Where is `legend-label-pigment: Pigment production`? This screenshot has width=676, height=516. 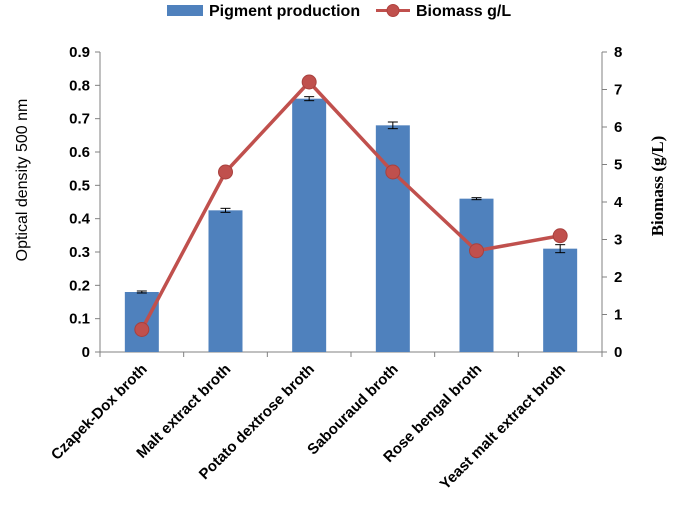 legend-label-pigment: Pigment production is located at coordinates (284, 11).